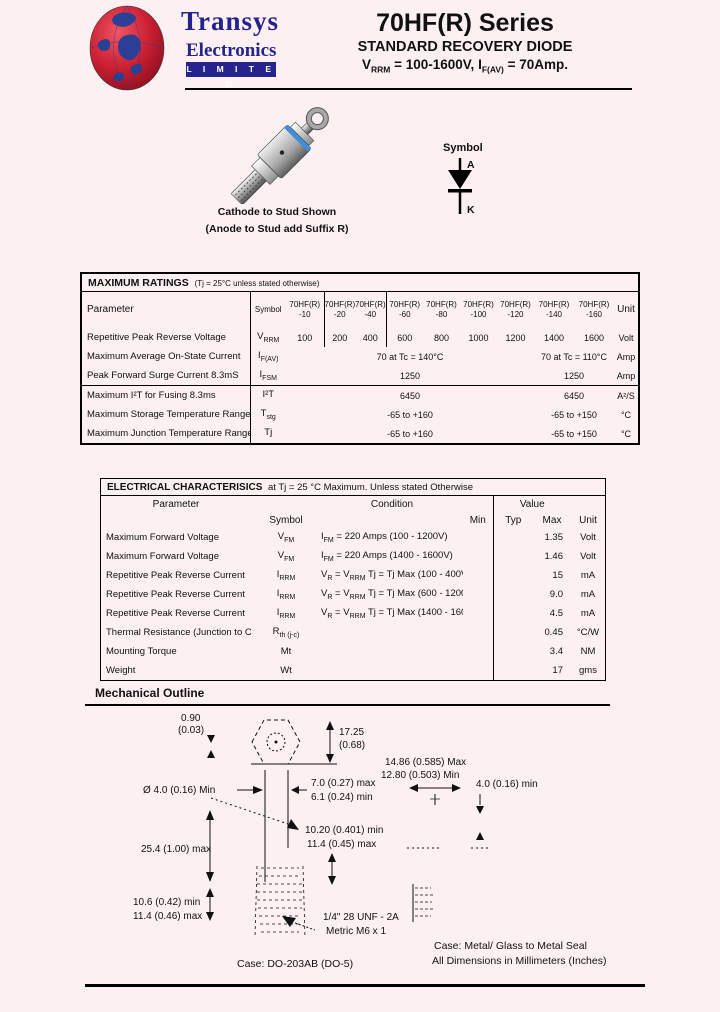  I want to click on dim-hole-dia: Ø 4.0 (0.16) Min, so click(179, 790).